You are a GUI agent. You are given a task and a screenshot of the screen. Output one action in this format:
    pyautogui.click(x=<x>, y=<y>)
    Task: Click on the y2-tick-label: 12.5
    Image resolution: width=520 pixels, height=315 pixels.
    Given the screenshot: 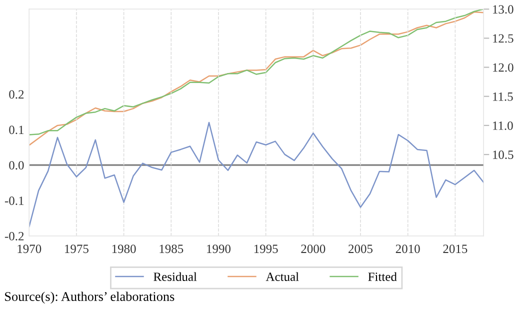 What is the action you would take?
    pyautogui.click(x=503, y=38)
    